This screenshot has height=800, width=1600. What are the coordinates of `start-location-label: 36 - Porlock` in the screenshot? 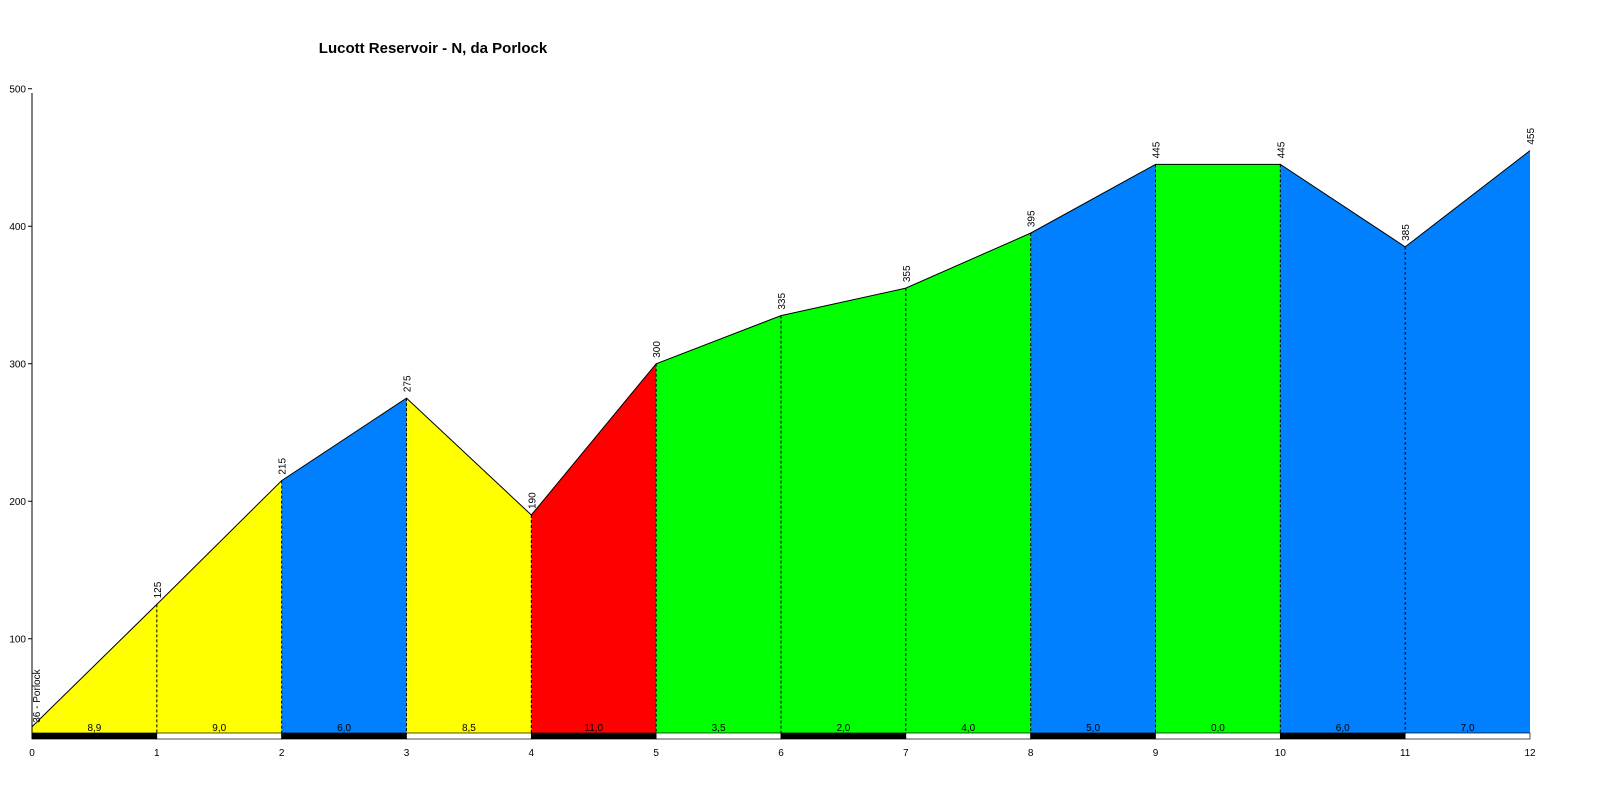 It's located at (37, 695).